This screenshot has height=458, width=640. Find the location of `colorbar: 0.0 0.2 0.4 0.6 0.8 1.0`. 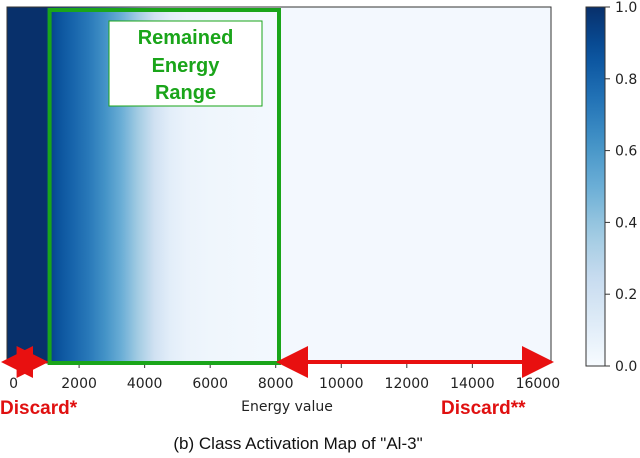

colorbar: 0.0 0.2 0.4 0.6 0.8 1.0 is located at coordinates (611, 187).